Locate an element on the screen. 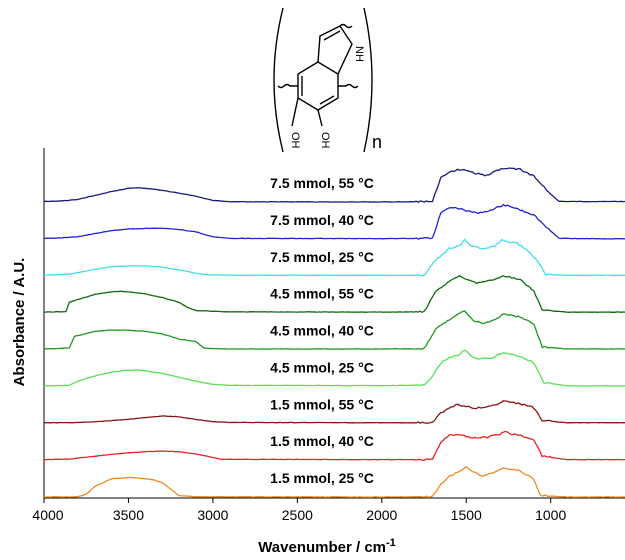 The image size is (625, 560). series-label: 1.5 mmol, 25 °C is located at coordinates (322, 478).